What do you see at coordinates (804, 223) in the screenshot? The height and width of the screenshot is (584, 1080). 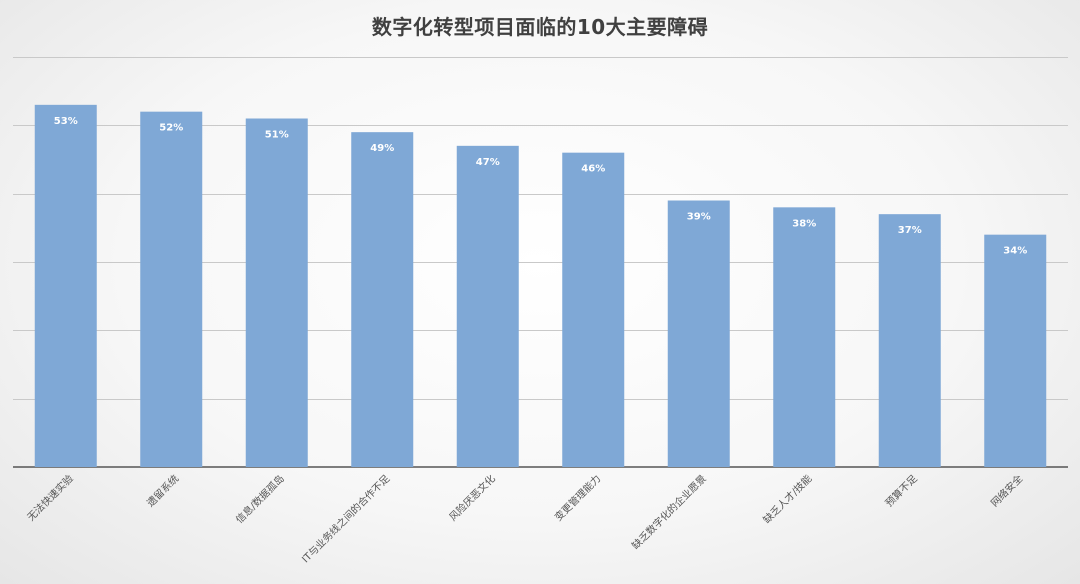 I see `bar-value-label: 38%` at bounding box center [804, 223].